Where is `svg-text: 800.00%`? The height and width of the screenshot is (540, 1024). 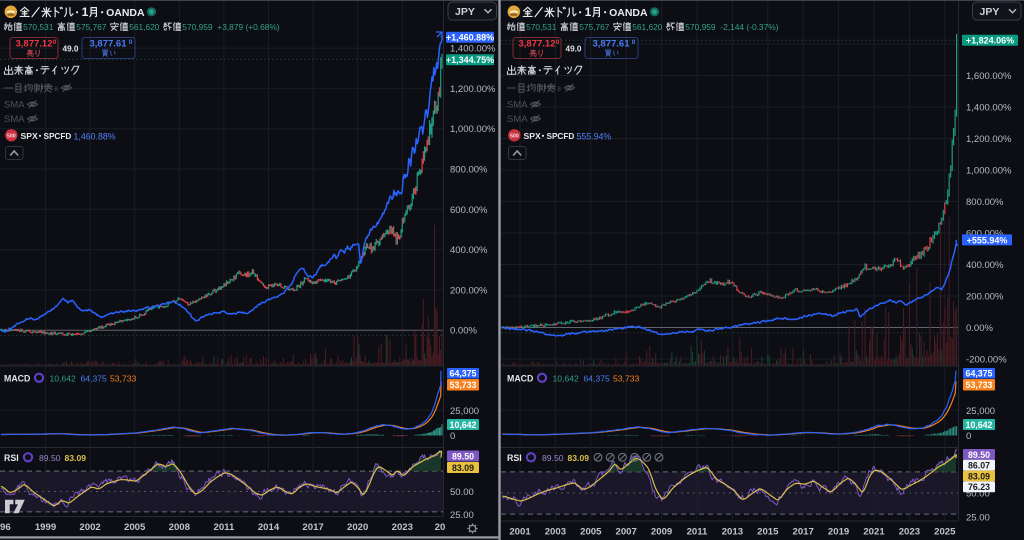
svg-text: 800.00% is located at coordinates (469, 170).